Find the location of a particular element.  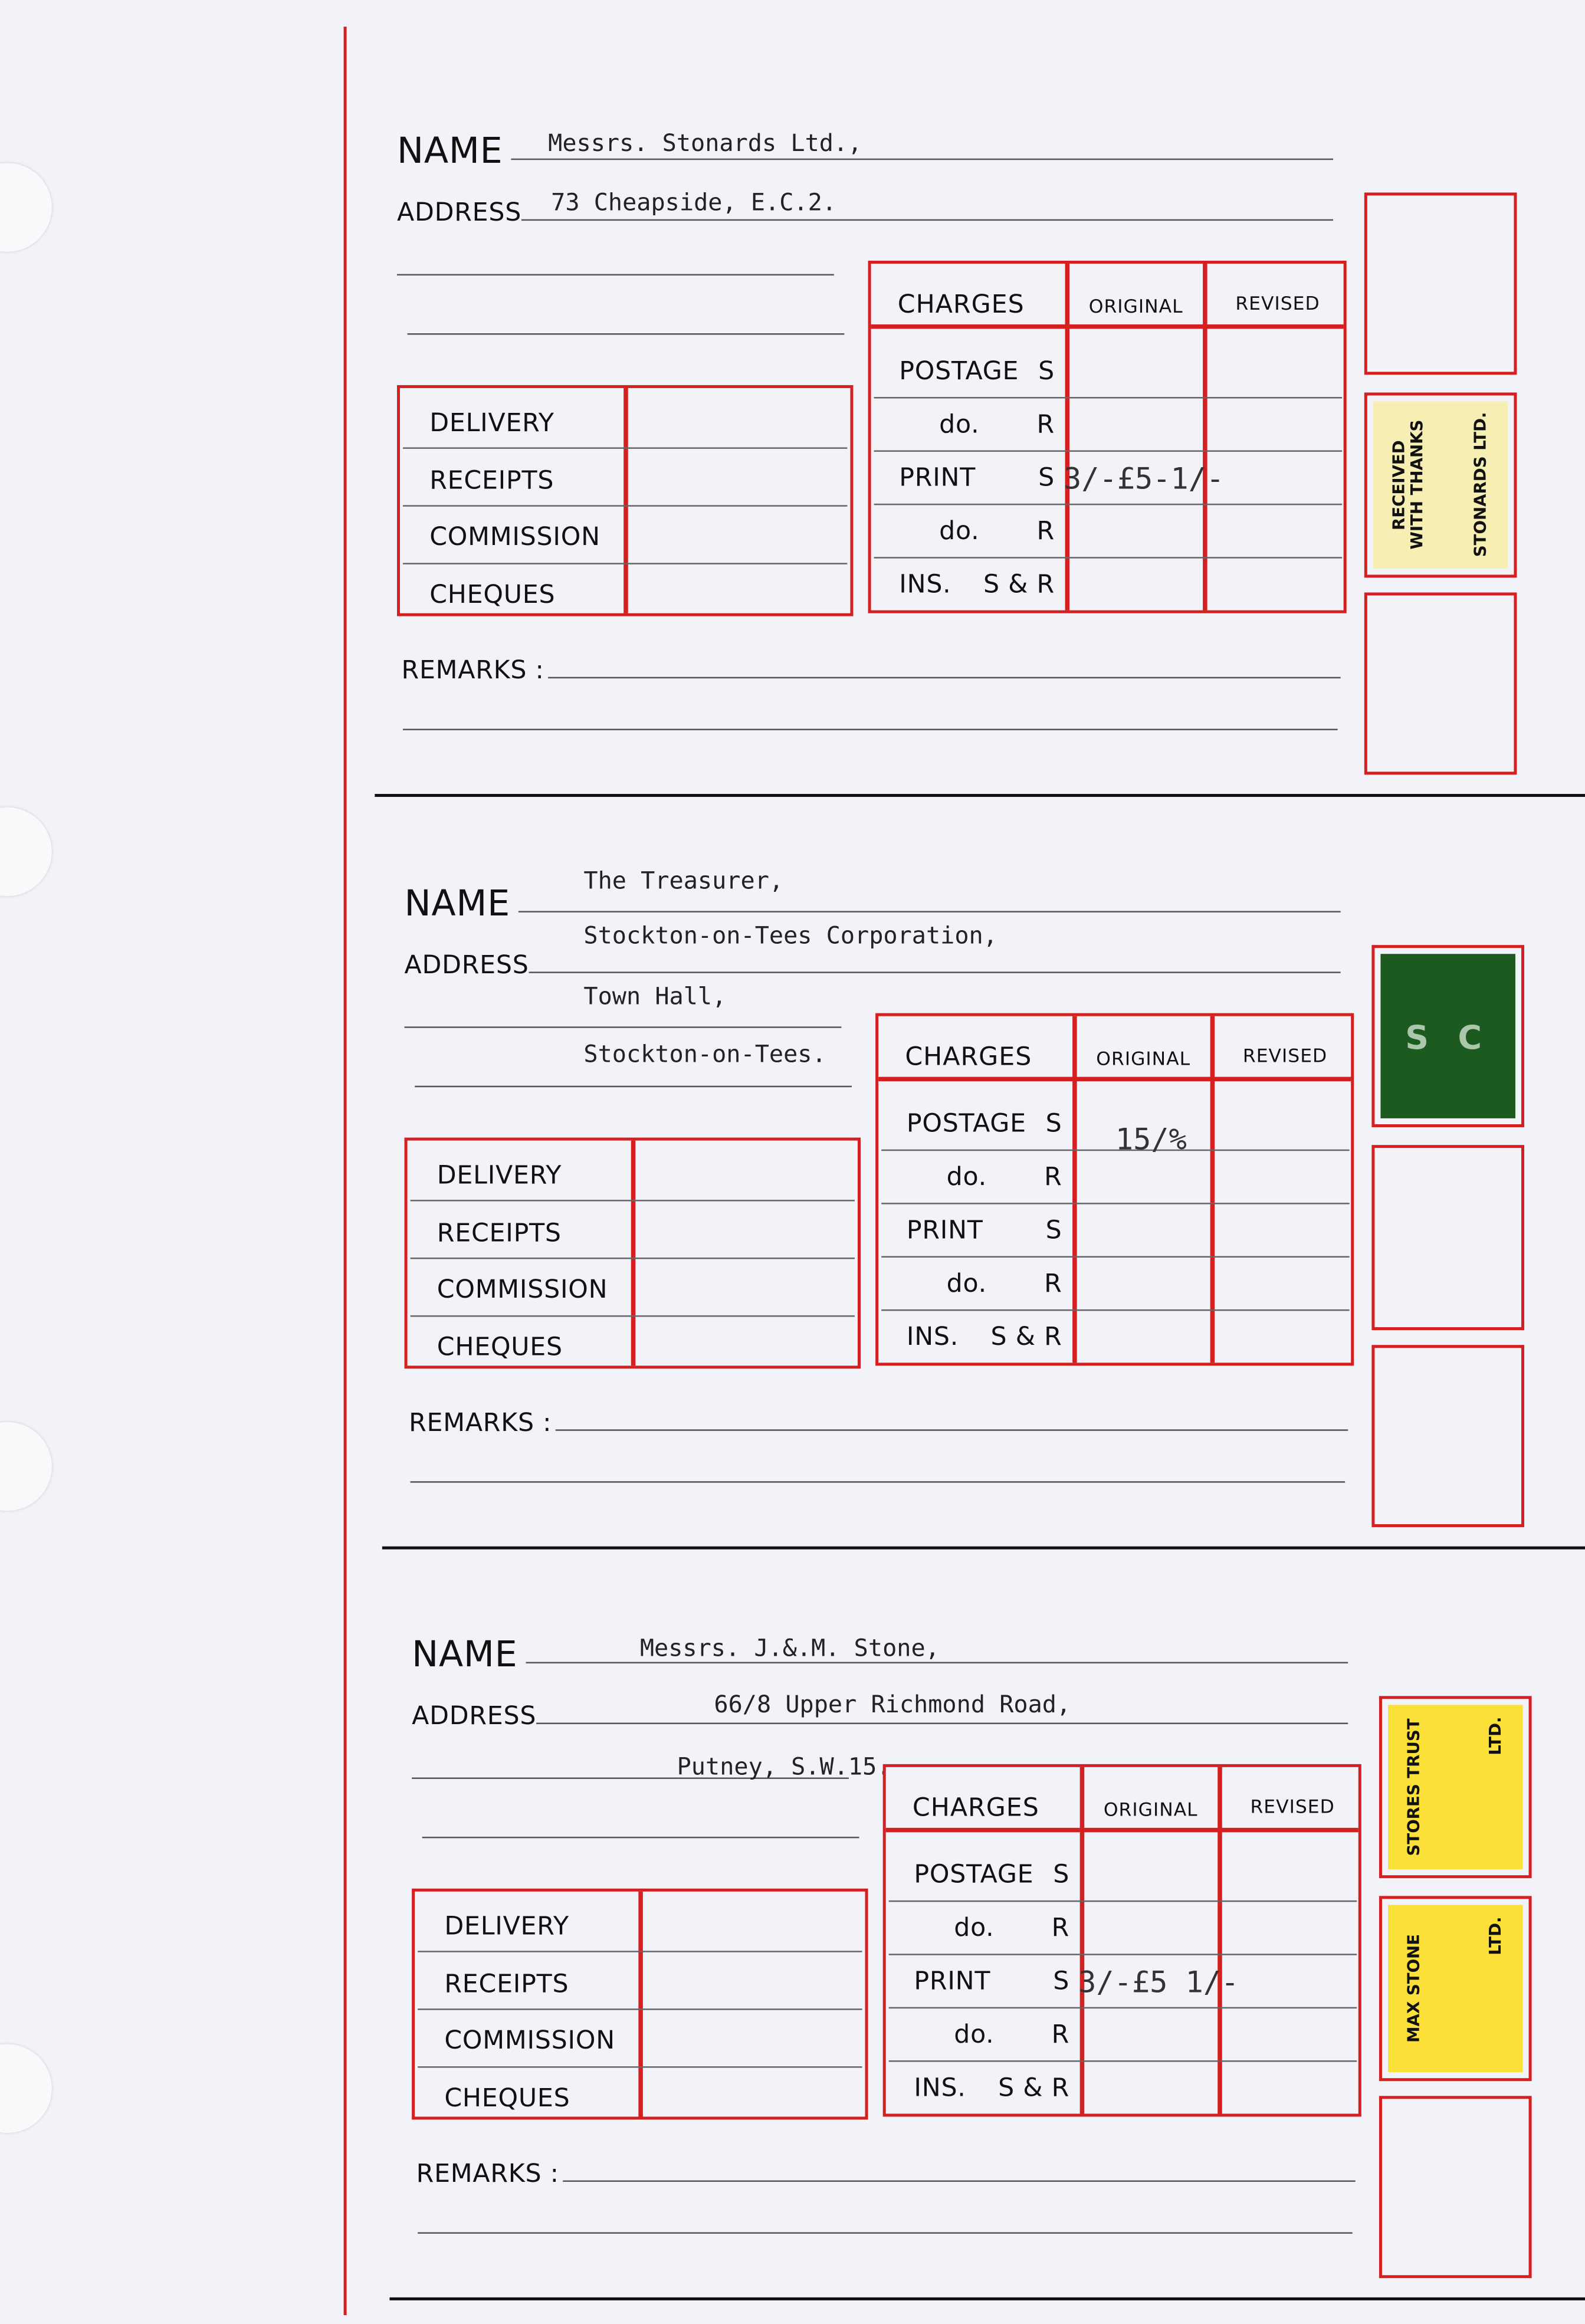

stamp: RECEIVED WITH THANKS STONARDS LTD. is located at coordinates (1440, 485).